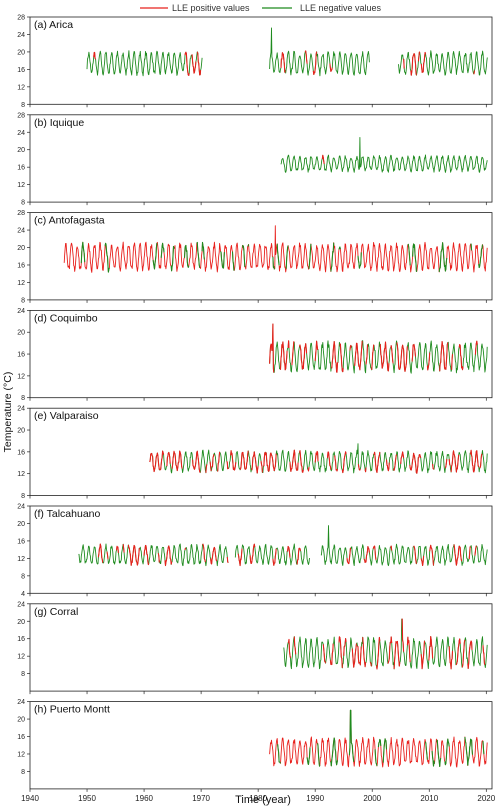  Describe the element at coordinates (21, 150) in the screenshot. I see `y-tick-label: 20` at that location.